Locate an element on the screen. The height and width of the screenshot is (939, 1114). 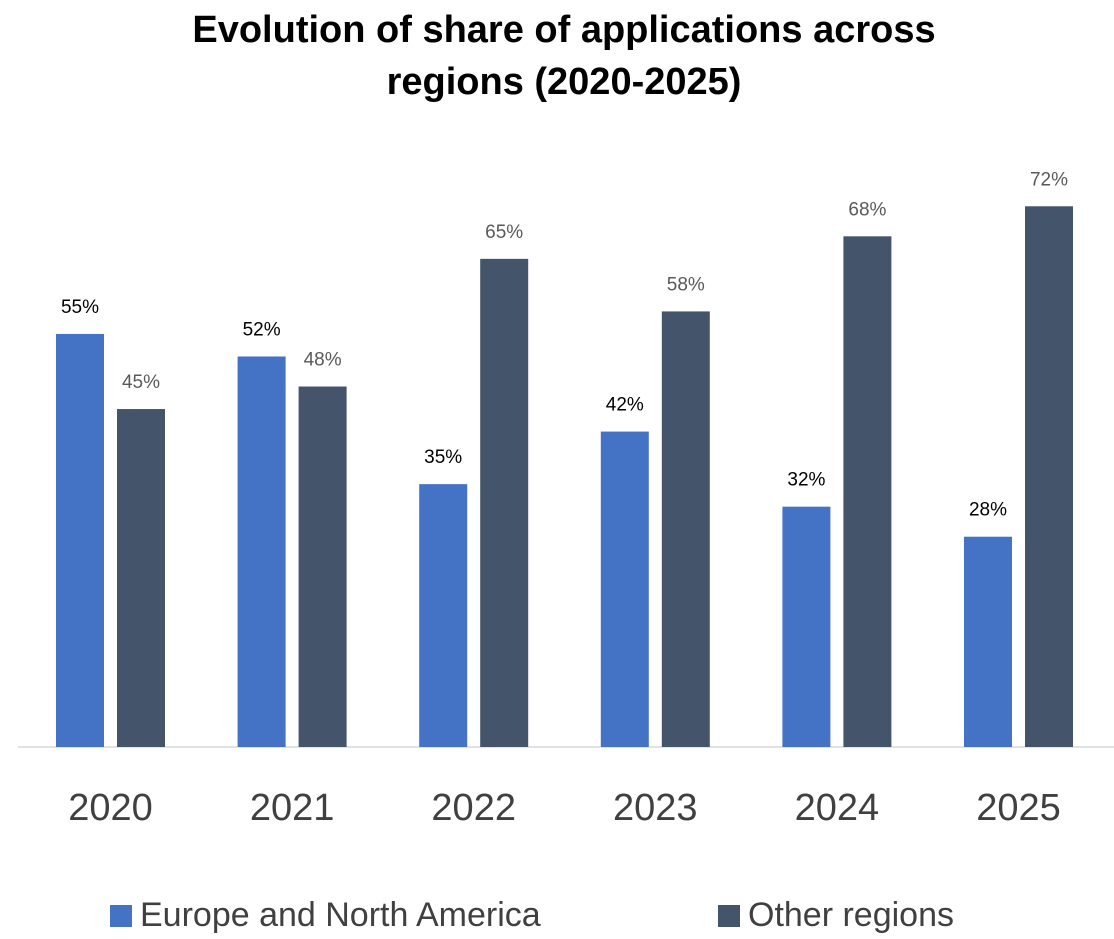
value-label: 32% is located at coordinates (806, 480).